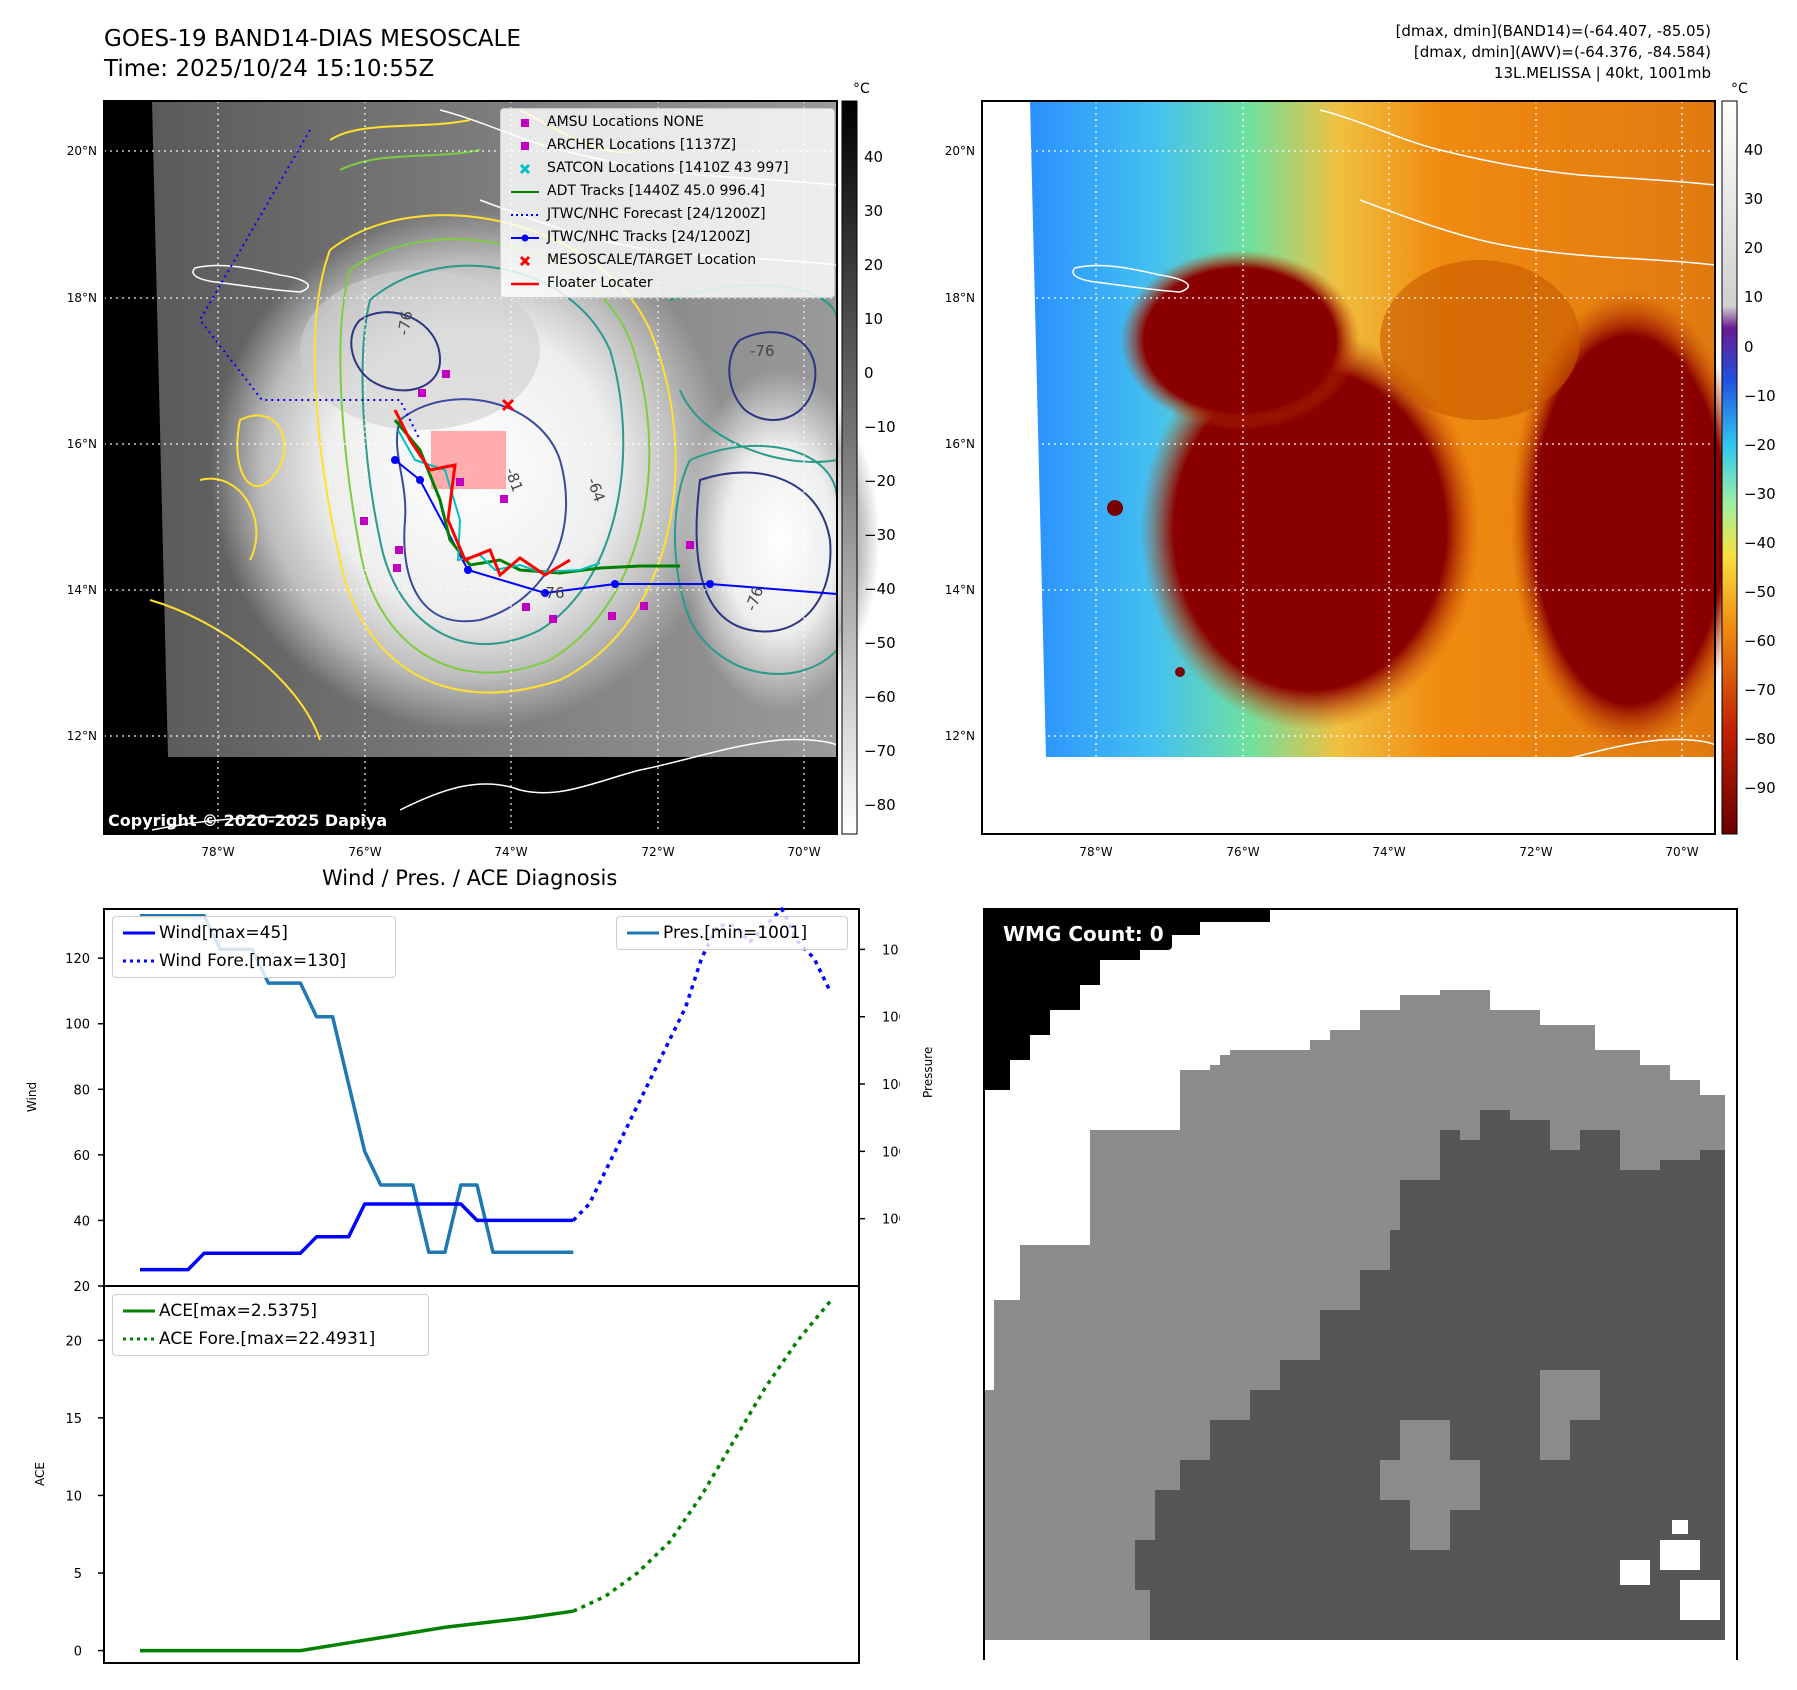 Image resolution: width=1797 pixels, height=1690 pixels. What do you see at coordinates (1760, 788) in the screenshot?
I see `colorbar-tick: −90` at bounding box center [1760, 788].